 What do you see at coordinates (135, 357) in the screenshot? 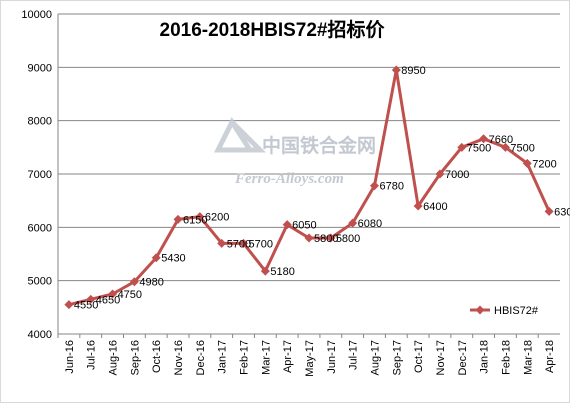
I see `x-tick-label: Sep-16` at bounding box center [135, 357].